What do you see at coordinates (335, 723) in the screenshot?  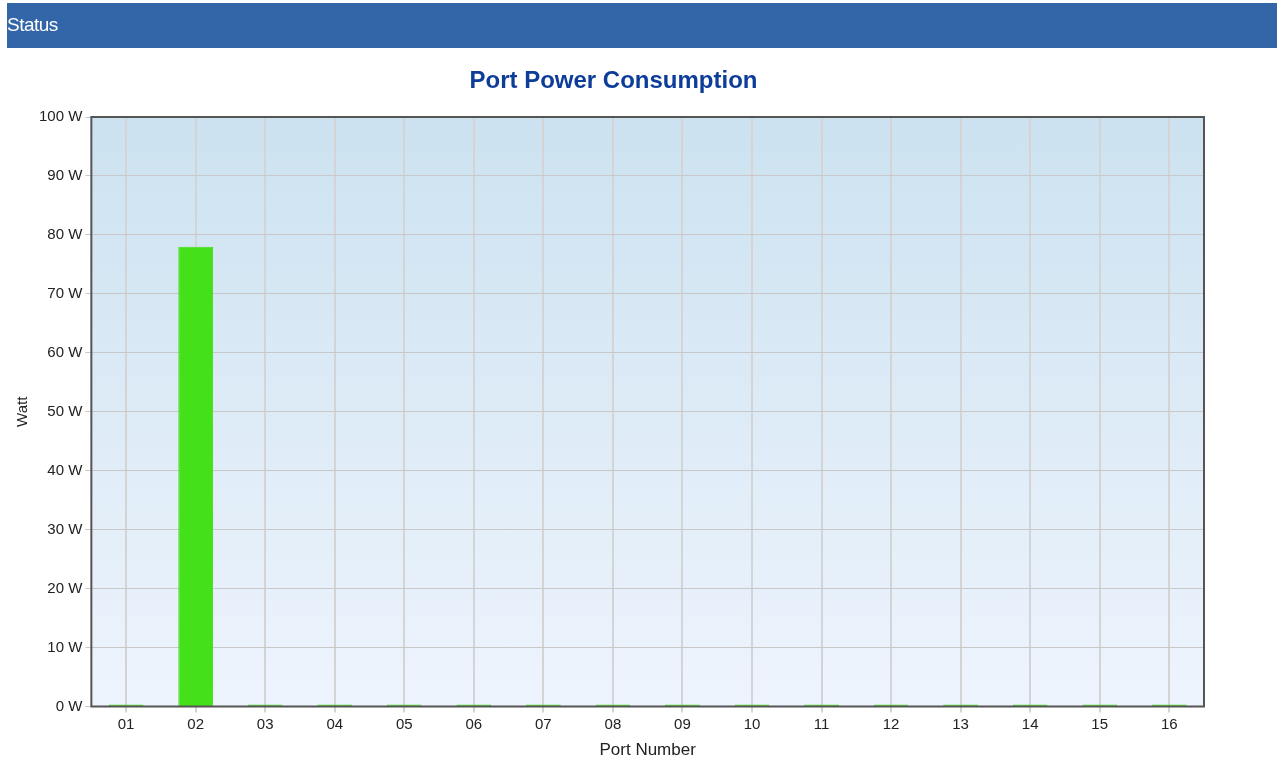 I see `x-tick-label: 04` at bounding box center [335, 723].